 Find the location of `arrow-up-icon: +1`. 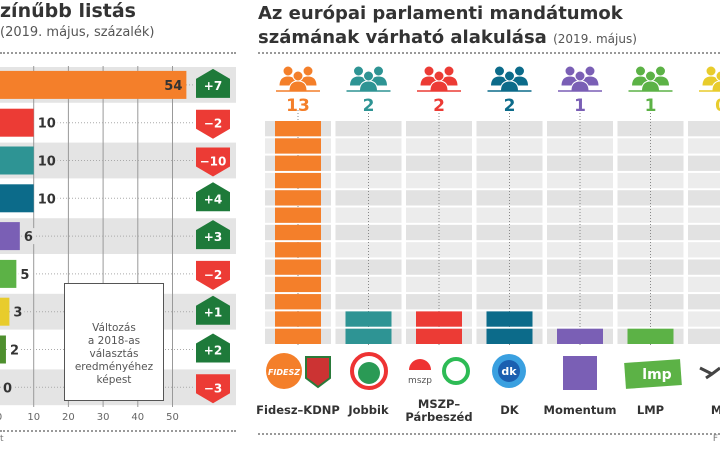

arrow-up-icon: +1 is located at coordinates (213, 310).